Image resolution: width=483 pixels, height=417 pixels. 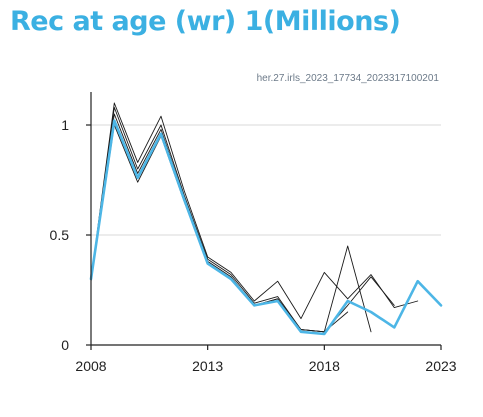 What do you see at coordinates (65, 125) in the screenshot?
I see `y-tick-label: 1` at bounding box center [65, 125].